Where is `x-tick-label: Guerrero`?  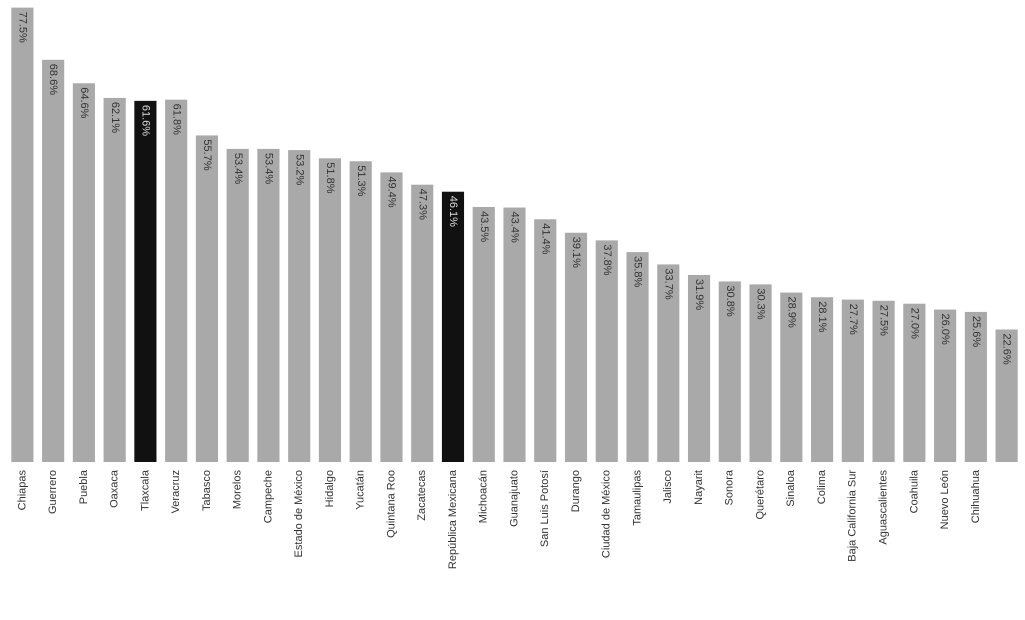
x-tick-label: Guerrero is located at coordinates (53, 492).